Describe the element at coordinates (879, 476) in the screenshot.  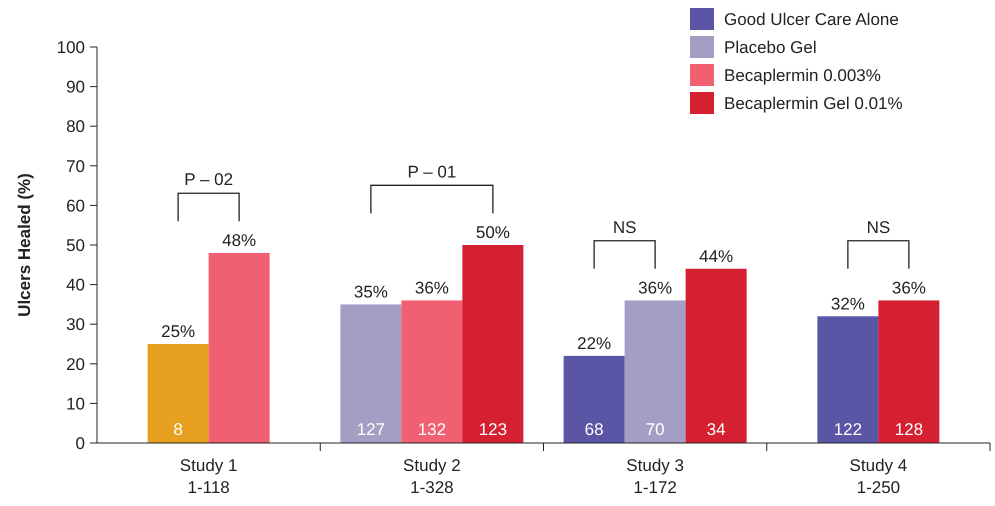
I see `x-tick-label: Study 4 1-250` at that location.